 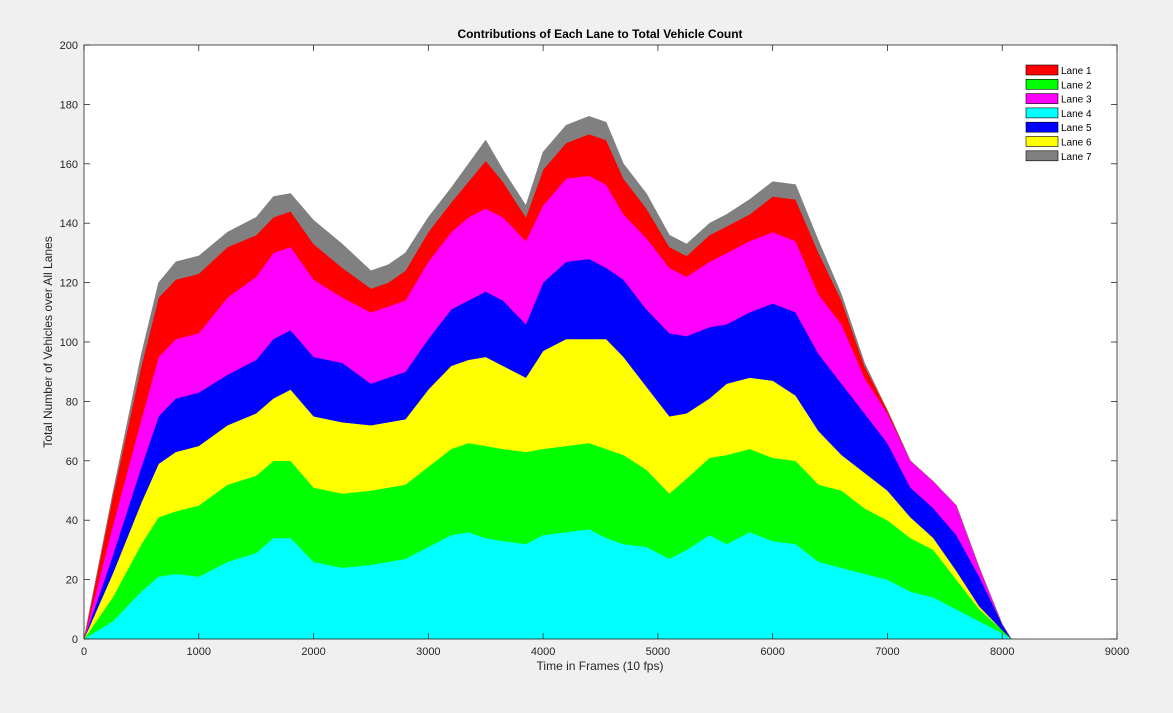 I want to click on legend-label-lane-4: Lane 4, so click(x=1076, y=114).